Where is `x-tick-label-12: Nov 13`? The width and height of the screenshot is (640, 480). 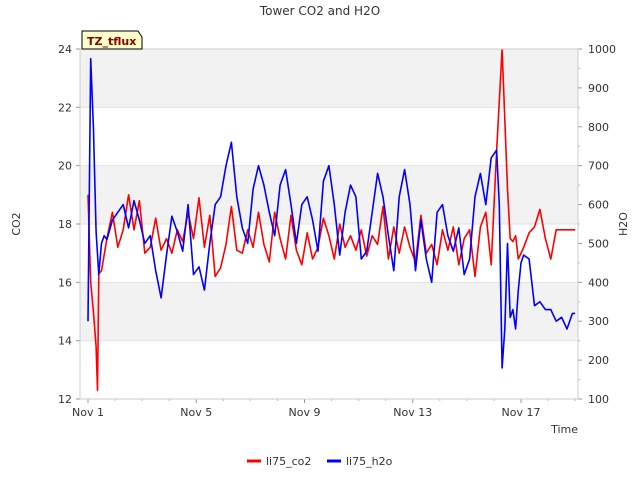
x-tick-label-12: Nov 13 is located at coordinates (412, 412).